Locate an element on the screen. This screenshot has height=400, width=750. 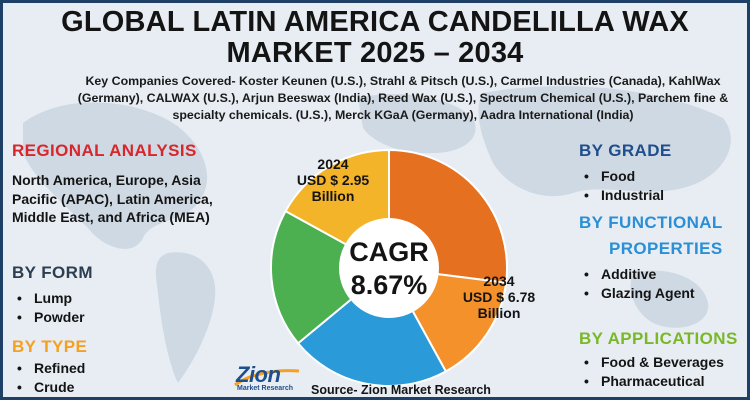
zion-logo-icon is located at coordinates (267, 378).